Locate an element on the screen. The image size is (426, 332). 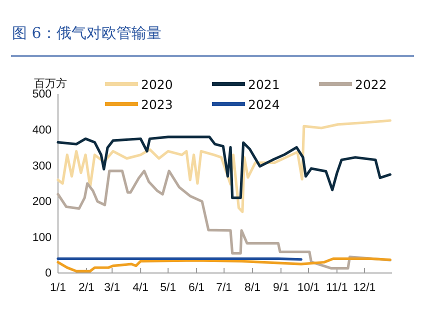
legend-label: 2022 is located at coordinates (371, 84).